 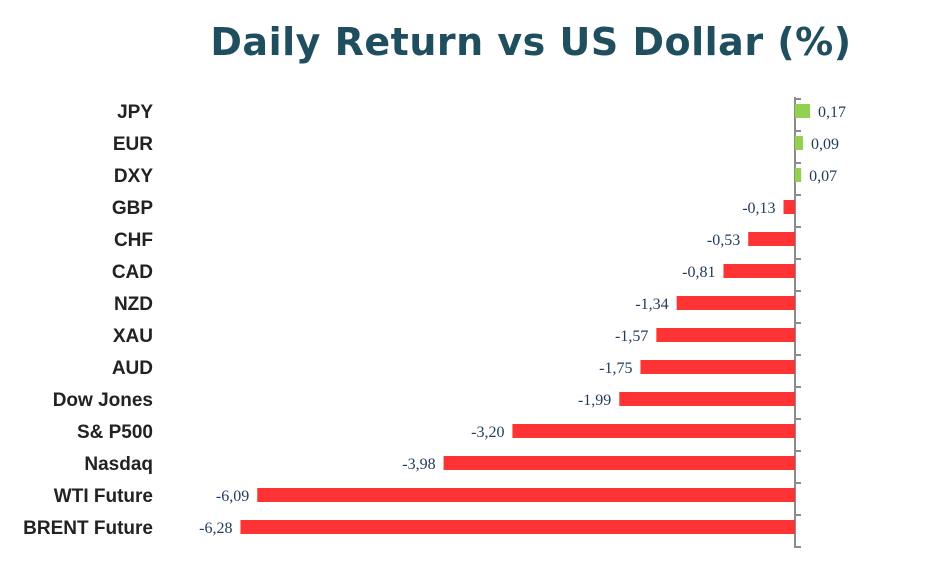 I want to click on category-label: WTI Future, so click(x=103, y=496).